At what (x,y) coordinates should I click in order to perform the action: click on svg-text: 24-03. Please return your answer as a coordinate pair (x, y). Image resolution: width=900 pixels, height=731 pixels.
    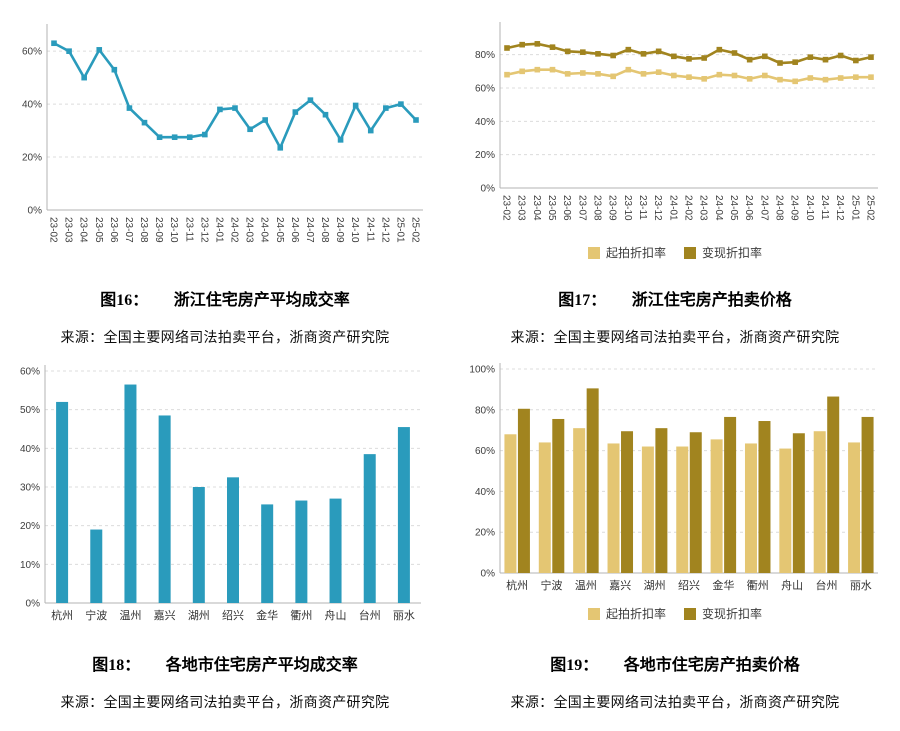
    Looking at the image, I should click on (249, 230).